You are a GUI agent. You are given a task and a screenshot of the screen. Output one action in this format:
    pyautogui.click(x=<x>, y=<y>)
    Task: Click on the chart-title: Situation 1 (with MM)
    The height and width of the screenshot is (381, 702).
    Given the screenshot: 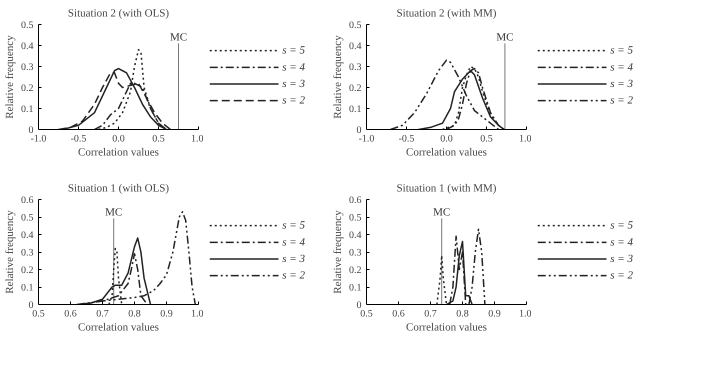 What is the action you would take?
    pyautogui.click(x=446, y=188)
    